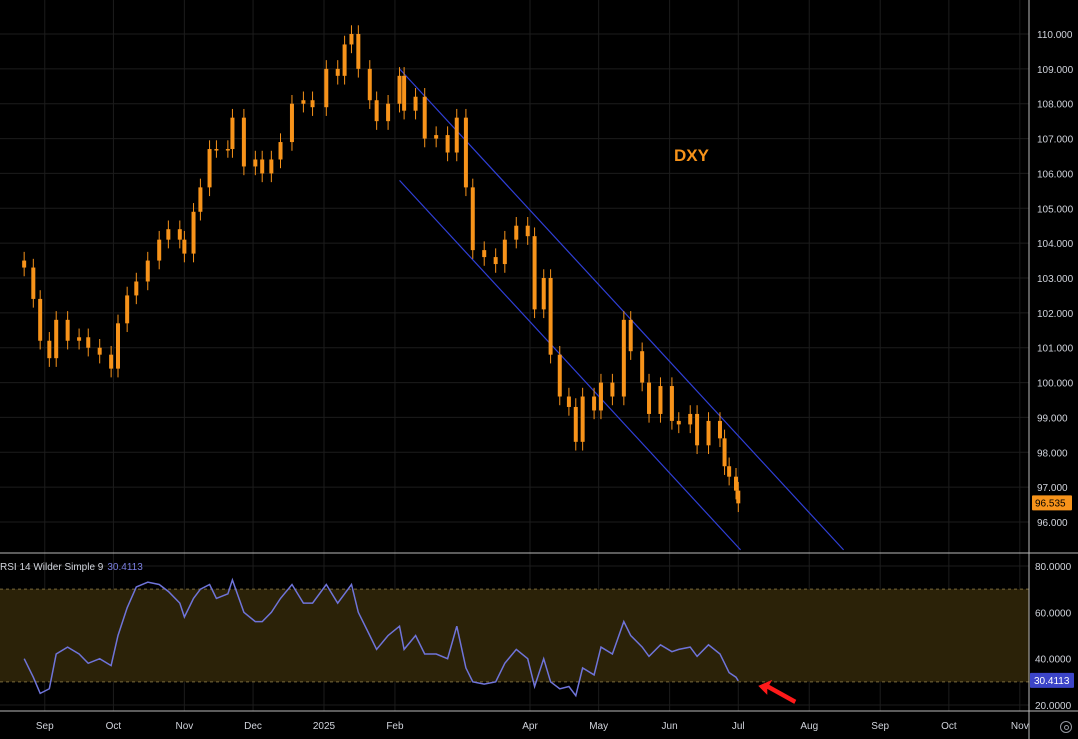 This screenshot has height=739, width=1078. I want to click on x-tick-label: Sep, so click(45, 726).